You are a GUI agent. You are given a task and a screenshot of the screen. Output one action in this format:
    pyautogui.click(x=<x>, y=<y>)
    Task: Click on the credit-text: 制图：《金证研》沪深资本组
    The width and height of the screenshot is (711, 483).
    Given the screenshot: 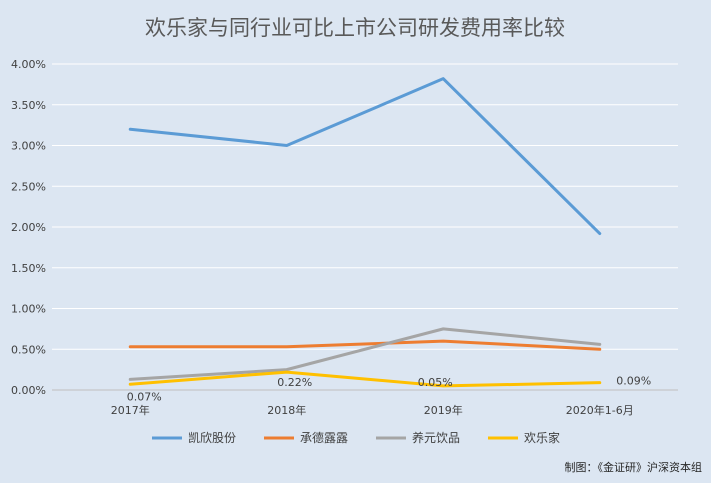 What is the action you would take?
    pyautogui.click(x=634, y=467)
    